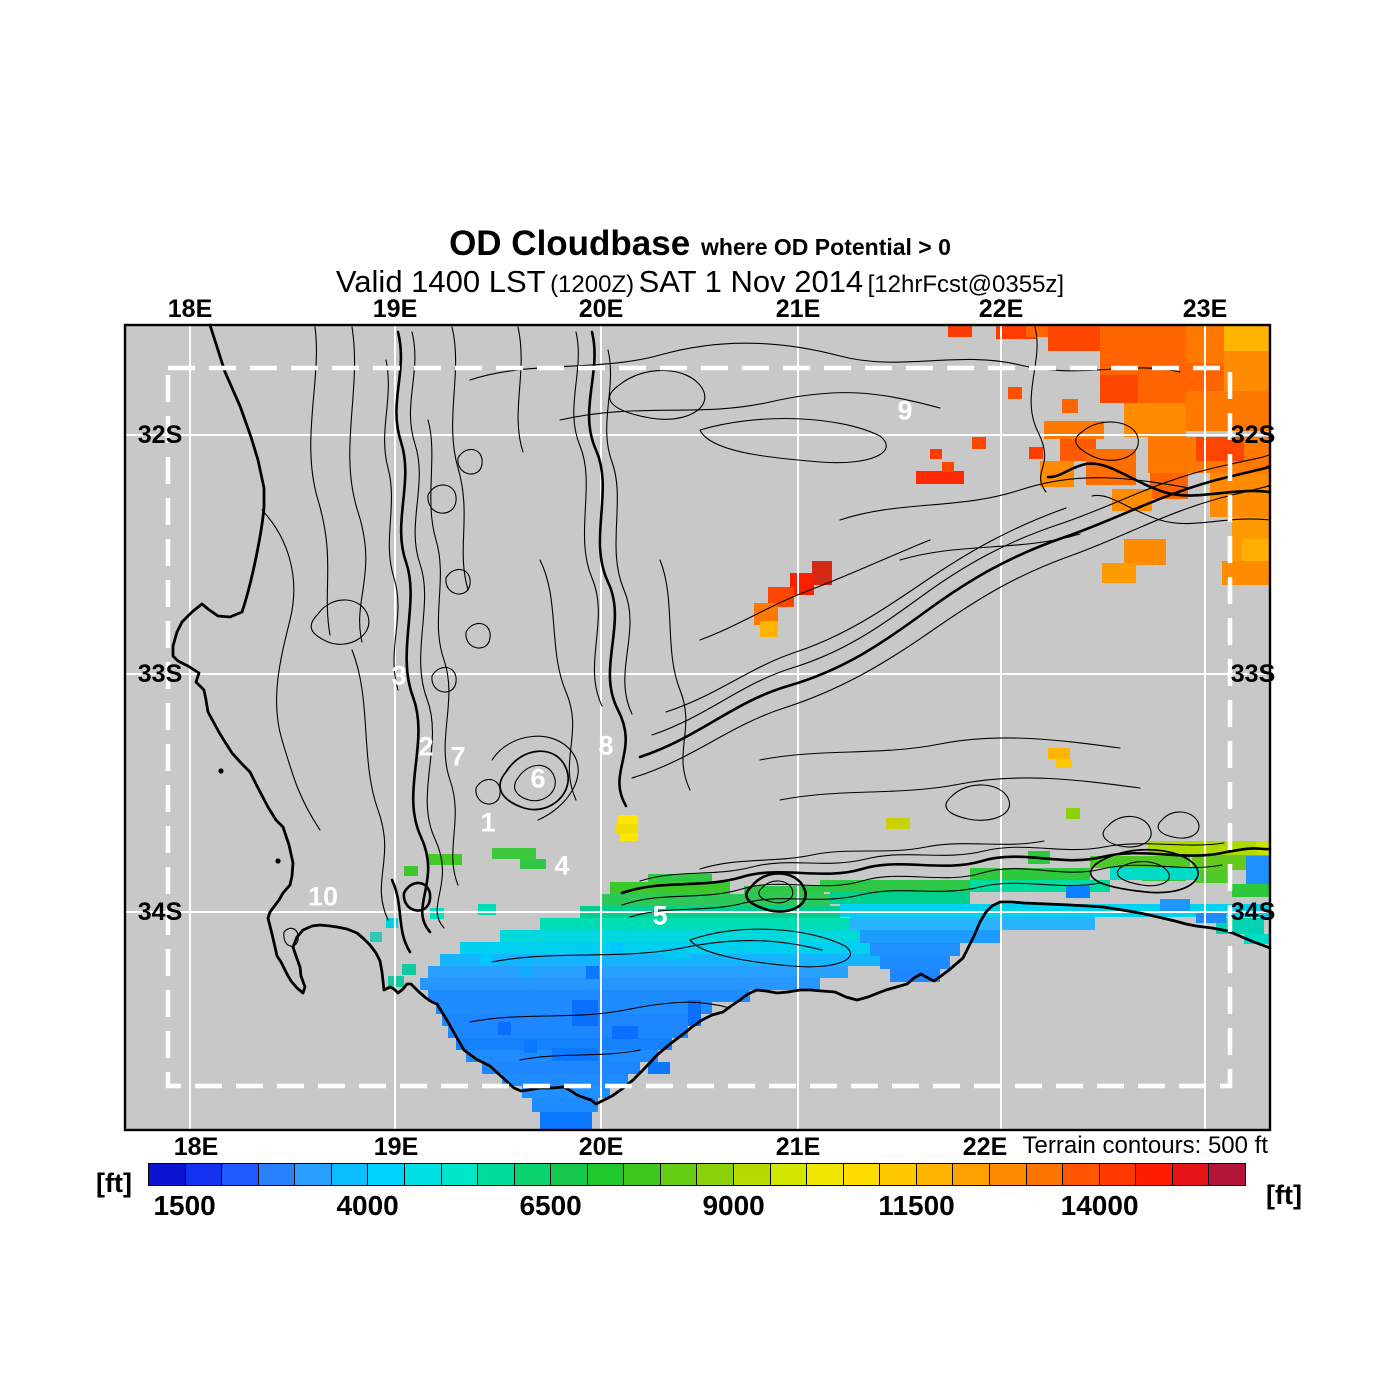 This screenshot has width=1400, height=1400. Describe the element at coordinates (458, 756) in the screenshot. I see `contour-value-label: 7` at that location.